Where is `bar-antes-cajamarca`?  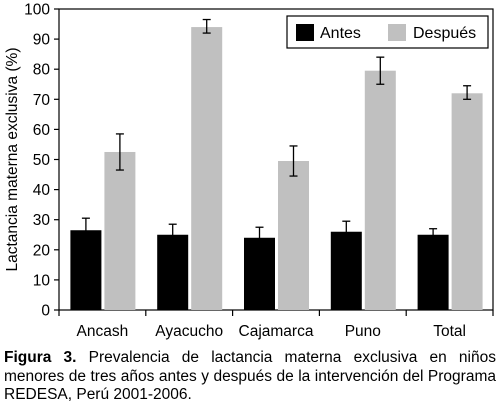 bar-antes-cajamarca is located at coordinates (259, 273).